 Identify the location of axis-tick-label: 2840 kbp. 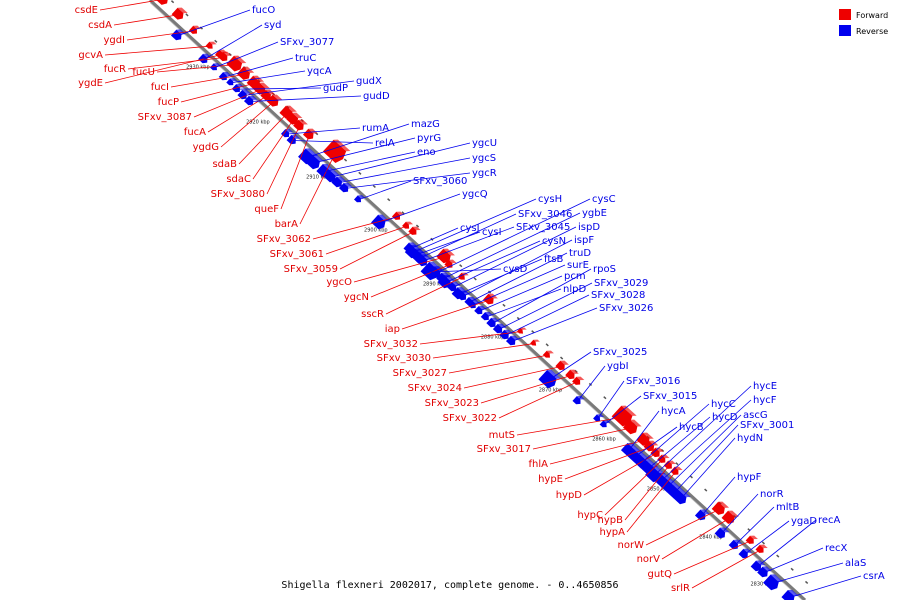
(711, 537).